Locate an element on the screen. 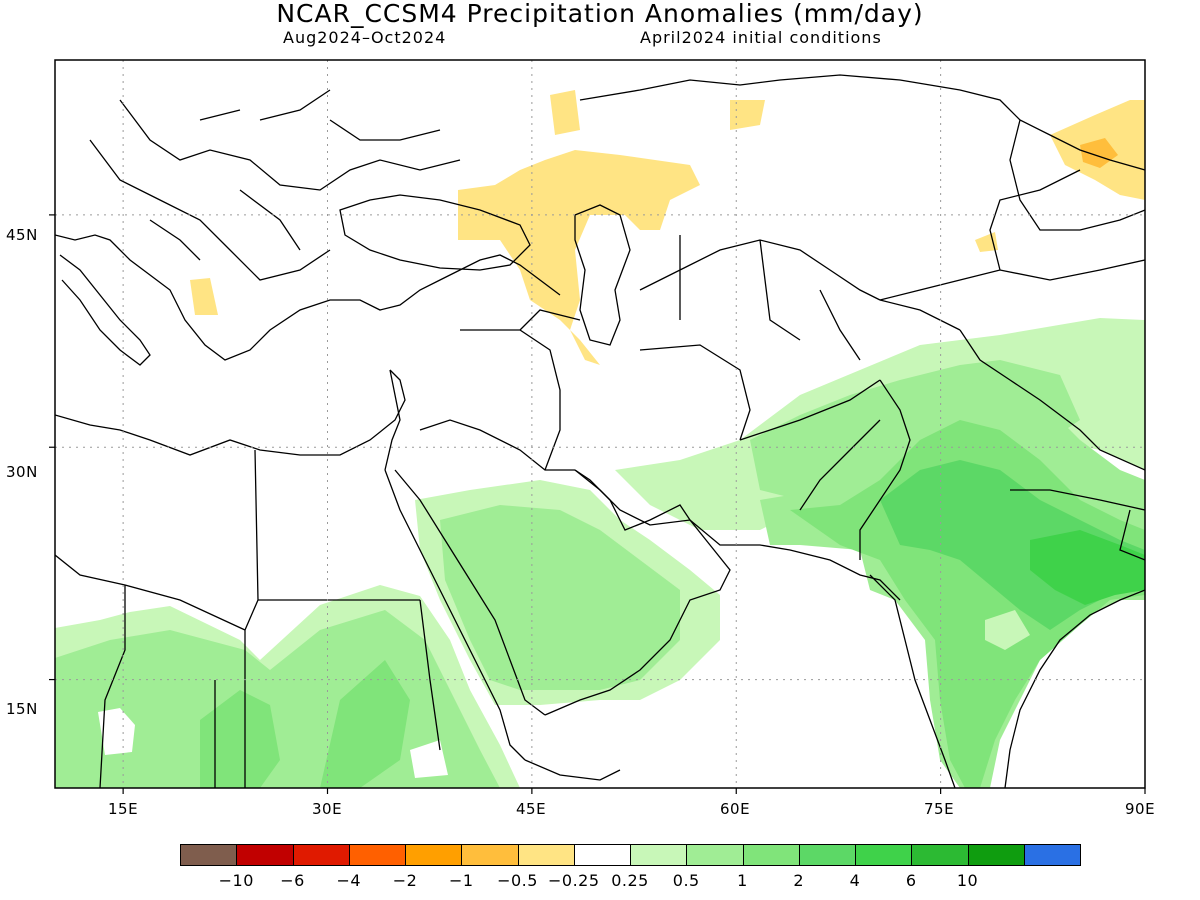 This screenshot has height=900, width=1200. india-borders is located at coordinates (1002, 470).